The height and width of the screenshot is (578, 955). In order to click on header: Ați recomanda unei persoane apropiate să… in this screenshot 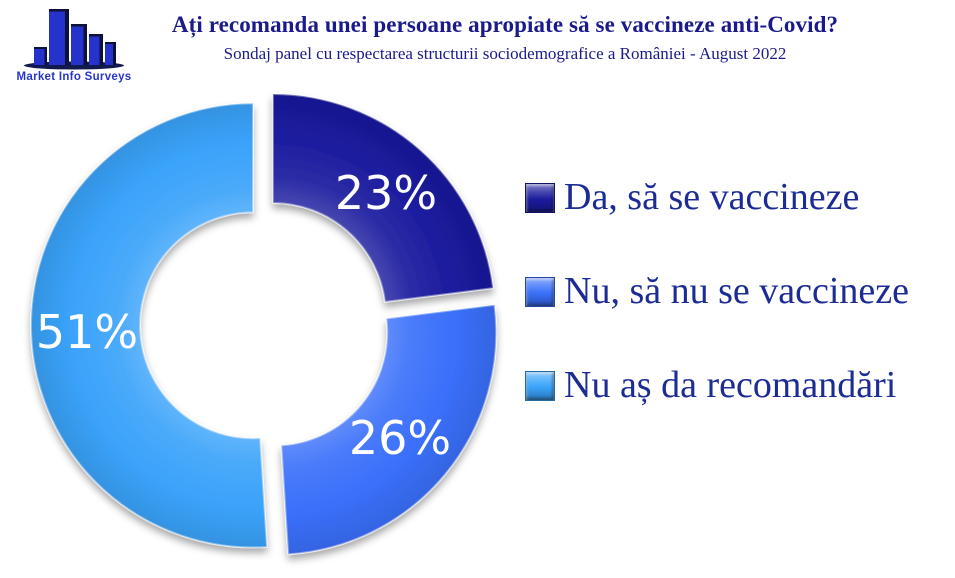, I will do `click(477, 37)`.